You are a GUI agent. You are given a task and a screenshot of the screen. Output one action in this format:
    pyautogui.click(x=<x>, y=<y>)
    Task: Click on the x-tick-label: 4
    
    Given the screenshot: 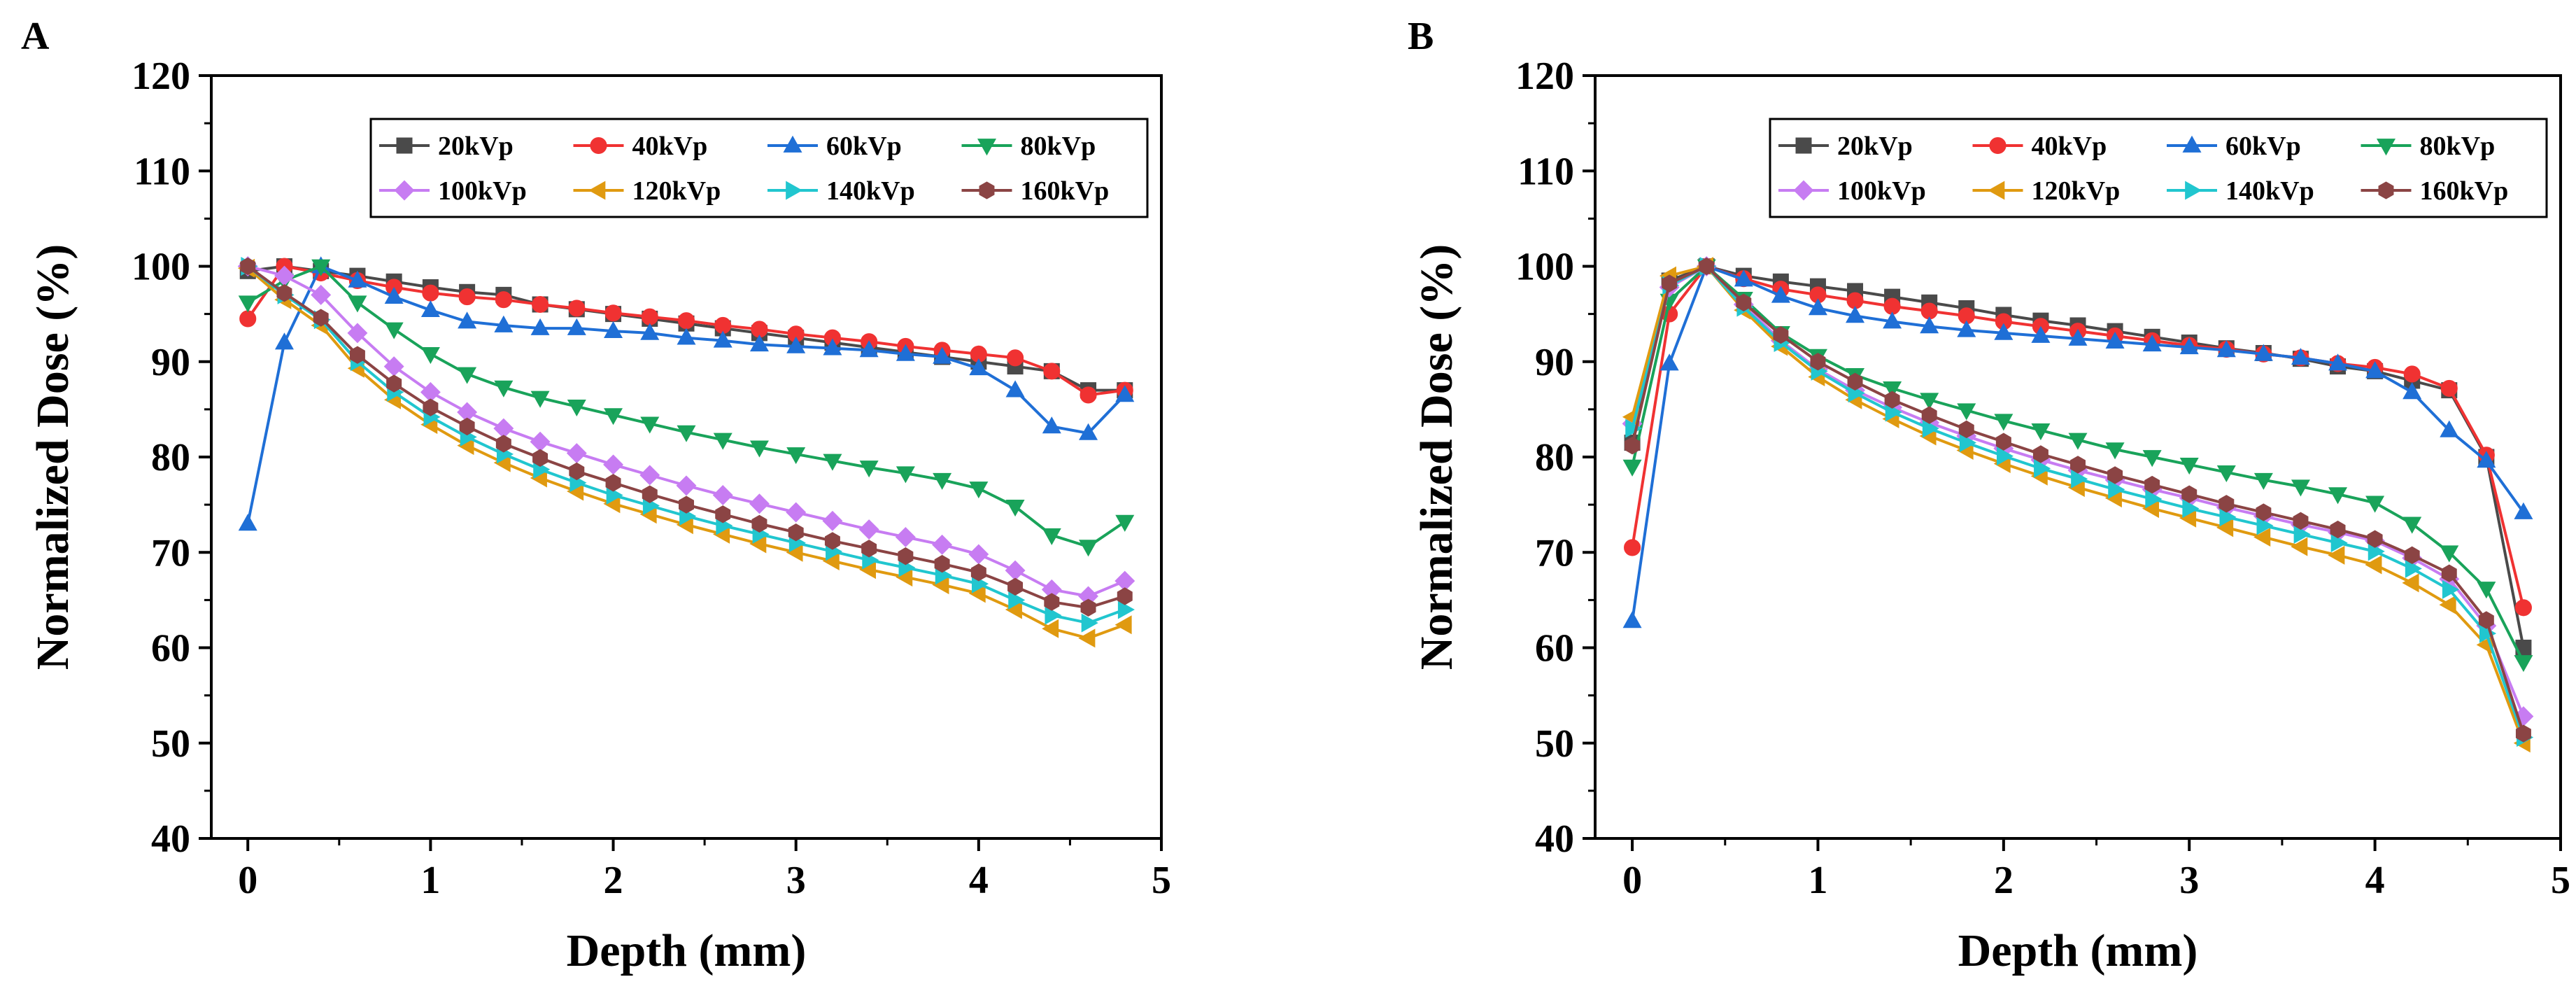 What is the action you would take?
    pyautogui.click(x=2375, y=880)
    